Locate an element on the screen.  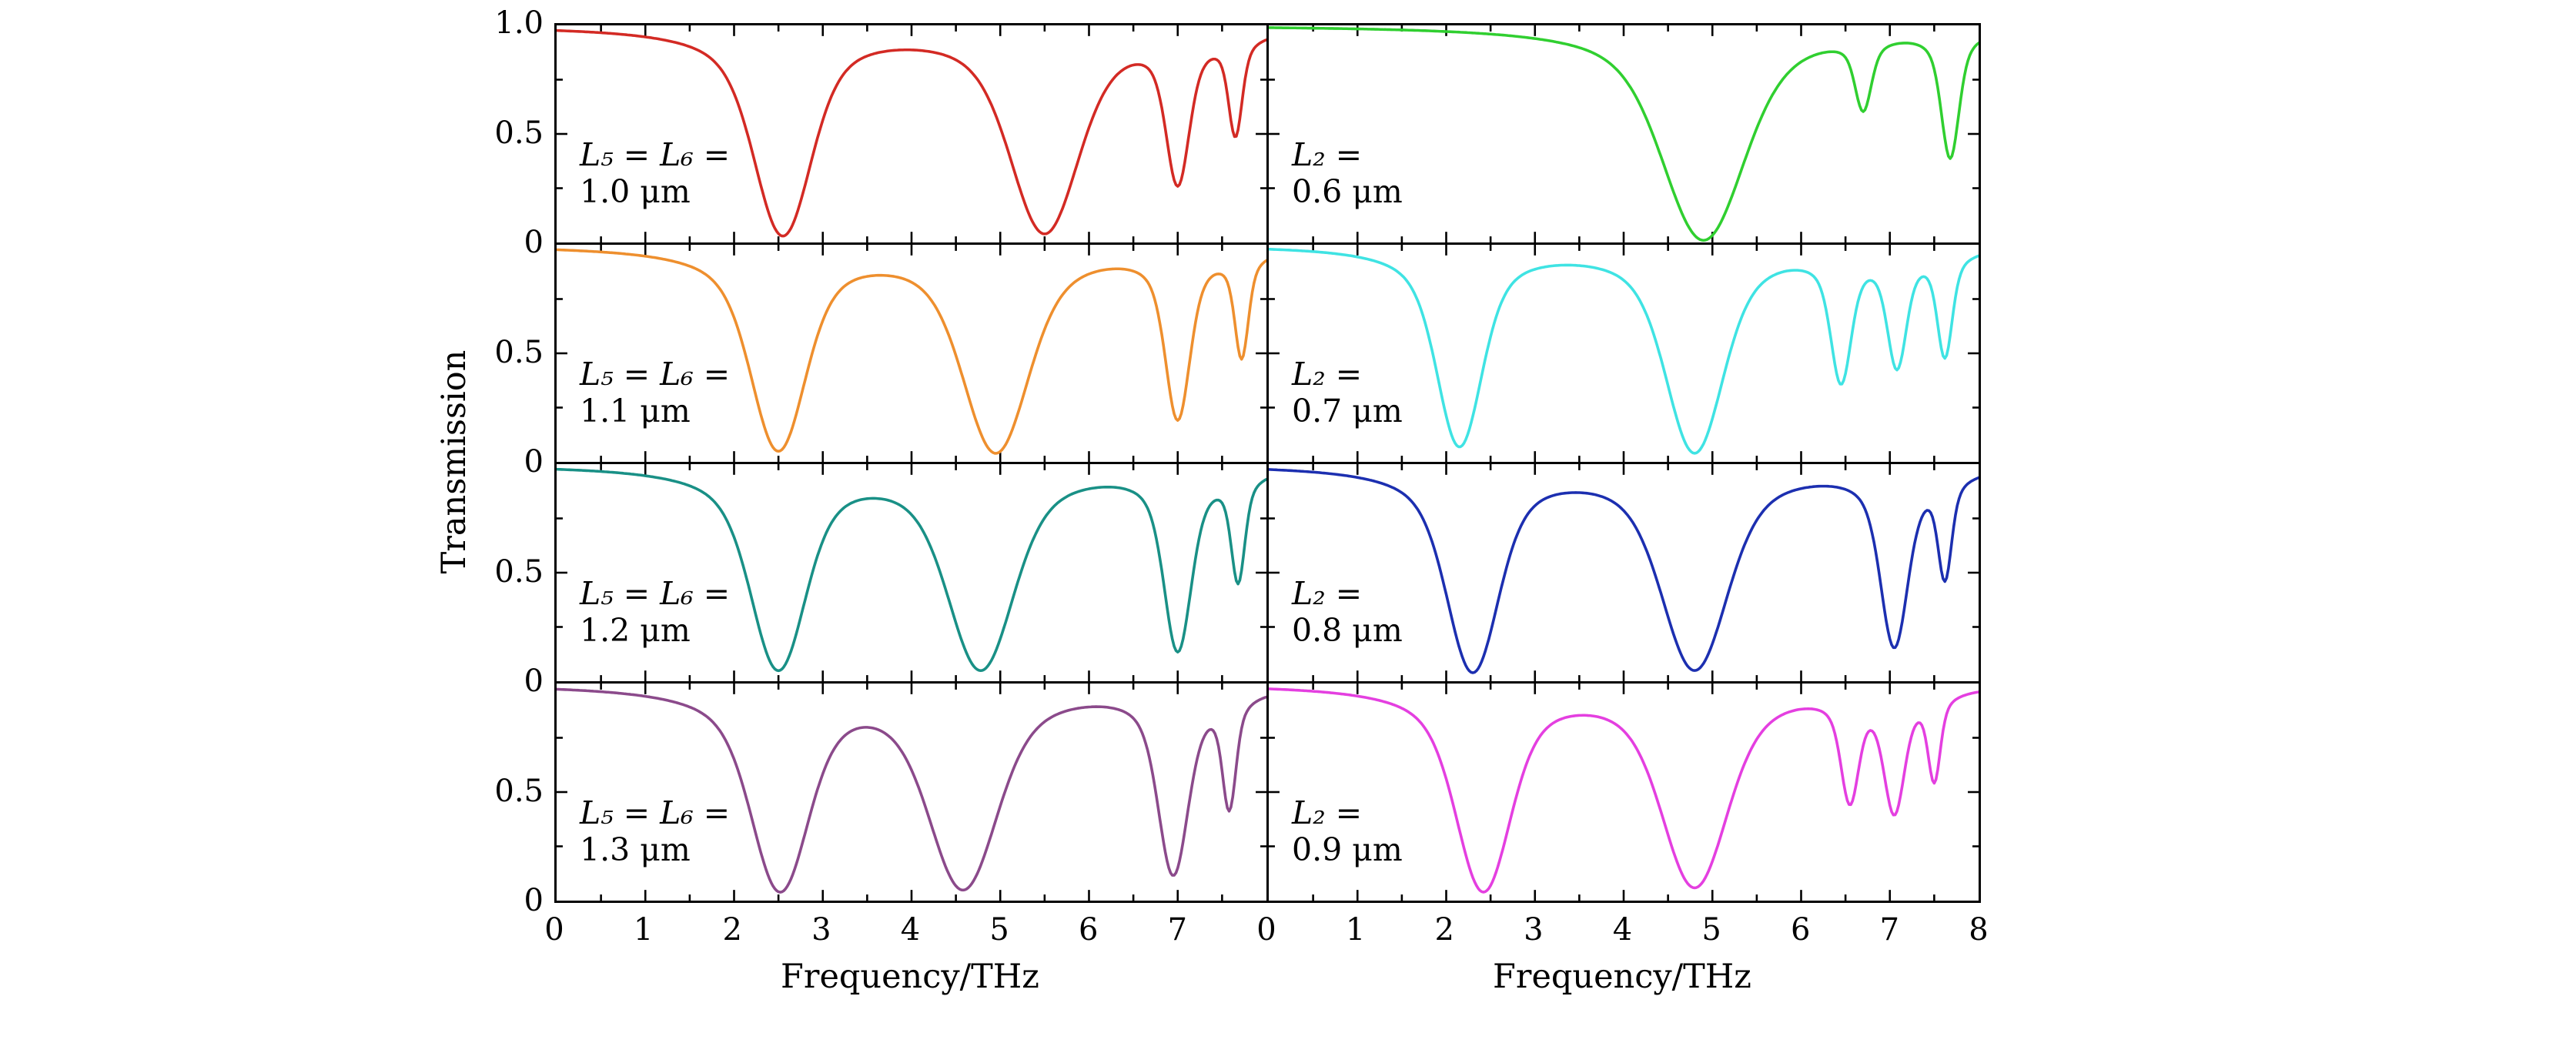
annotation-value: 1.0 μm is located at coordinates (636, 191).